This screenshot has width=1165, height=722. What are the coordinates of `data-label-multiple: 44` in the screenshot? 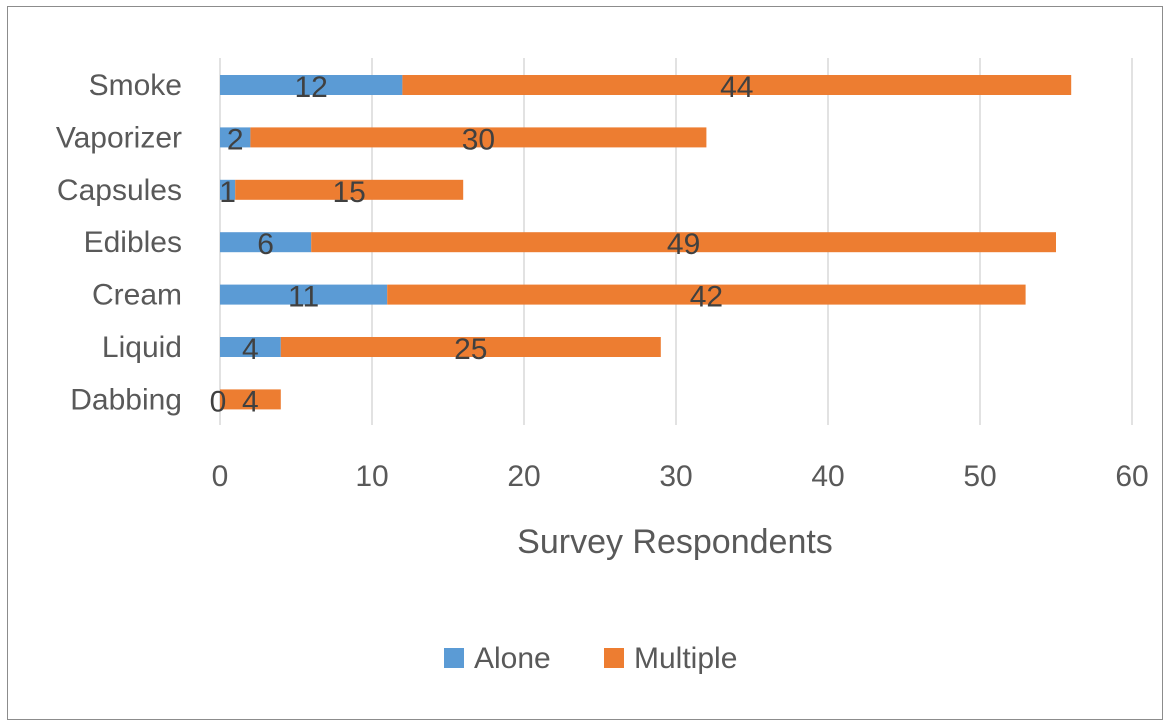 It's located at (736, 87).